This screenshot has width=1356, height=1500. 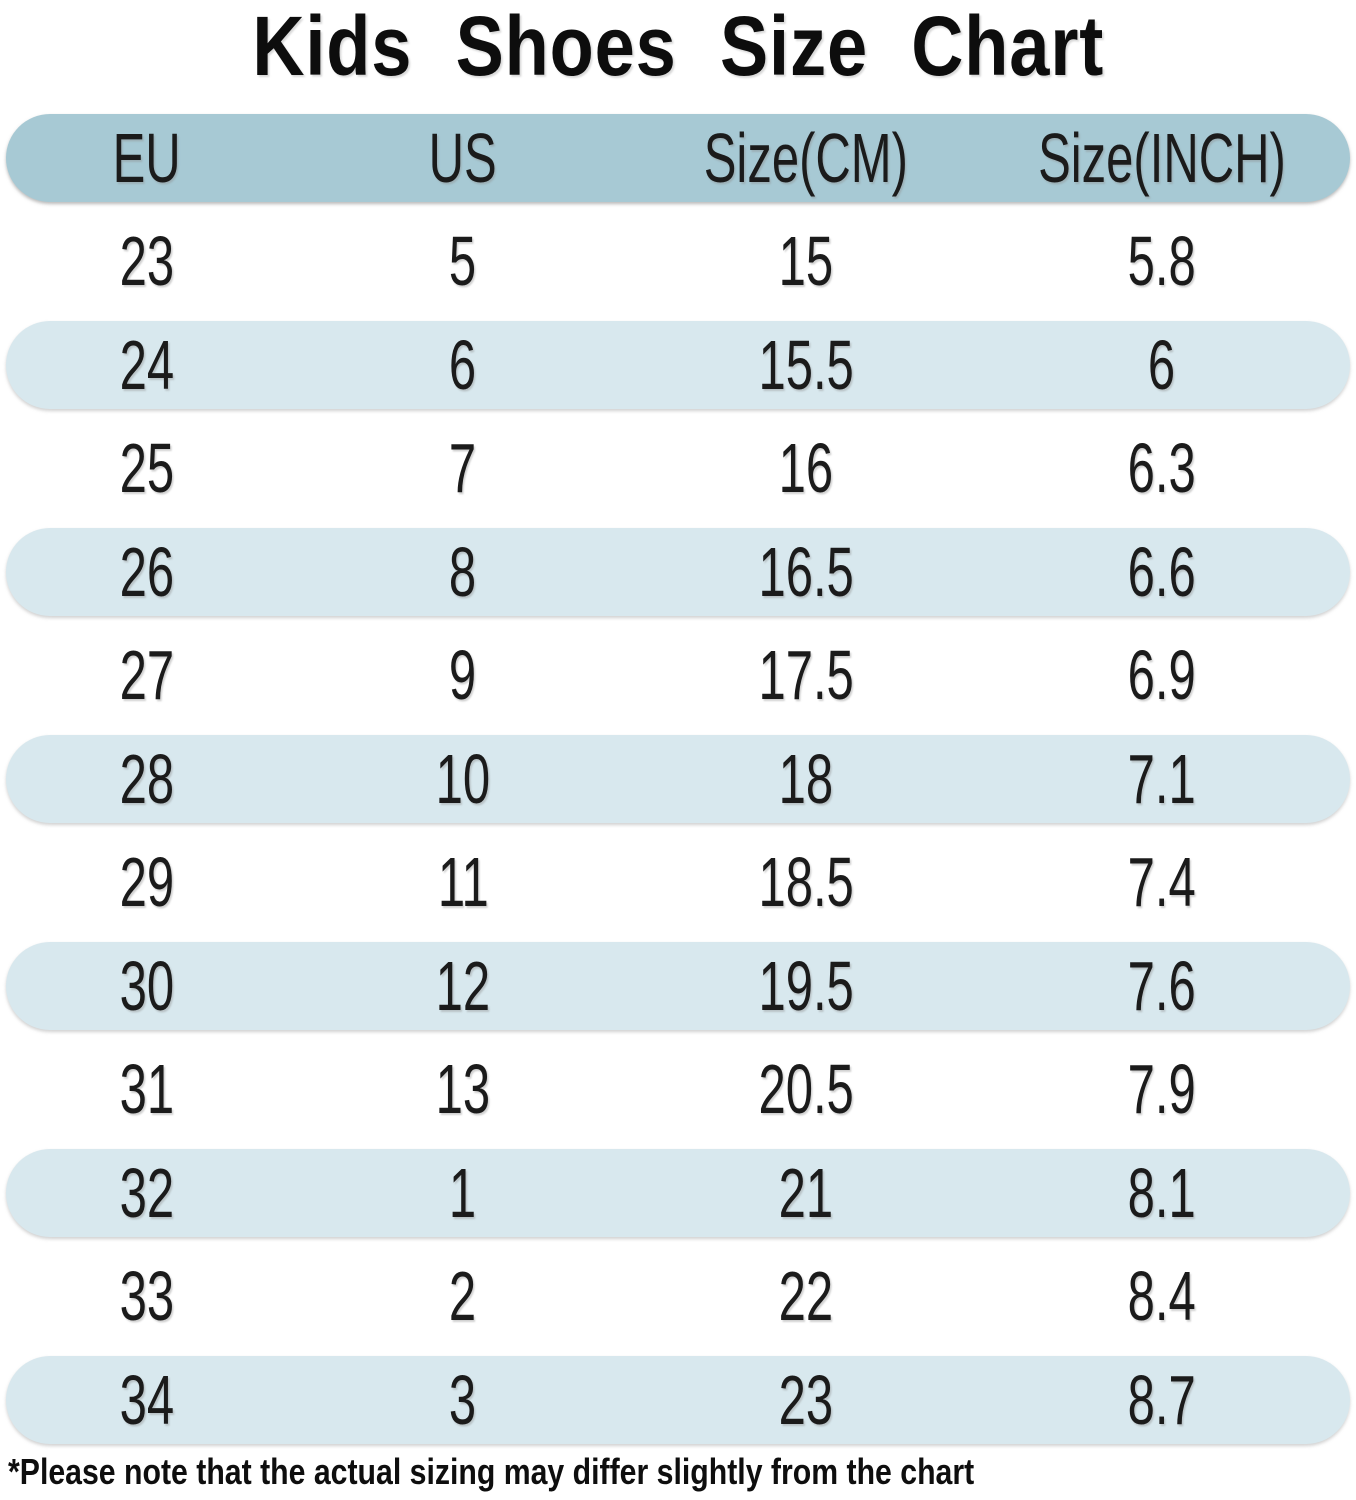 I want to click on cell-us: 11, so click(x=463, y=882).